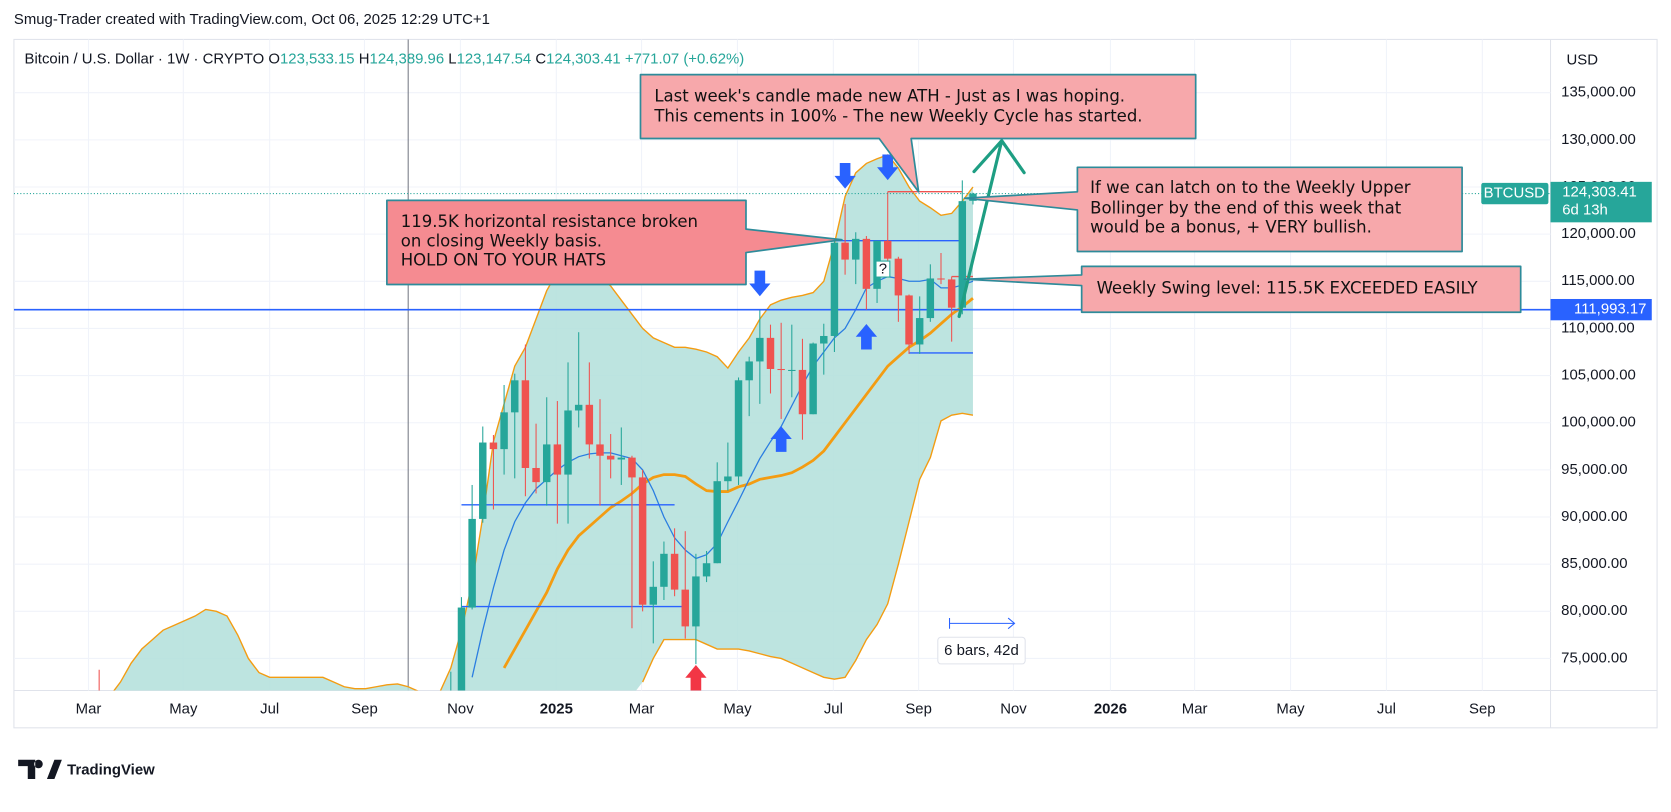 Image resolution: width=1671 pixels, height=812 pixels. I want to click on y-tick-label: 80,000.00, so click(1594, 611).